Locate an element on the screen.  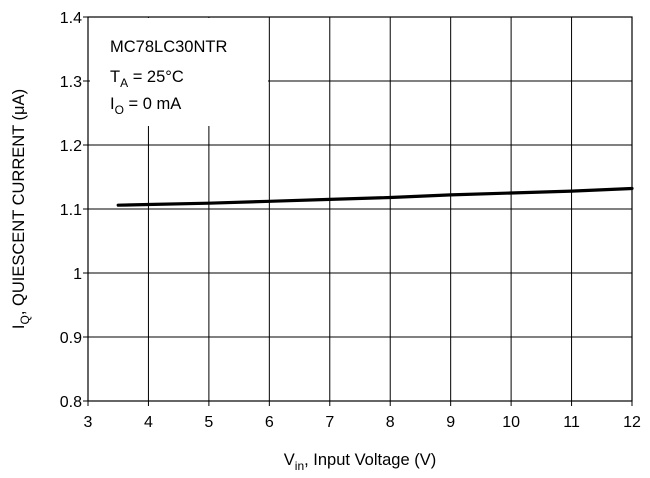
y-axis-unit: A) is located at coordinates (19, 97).